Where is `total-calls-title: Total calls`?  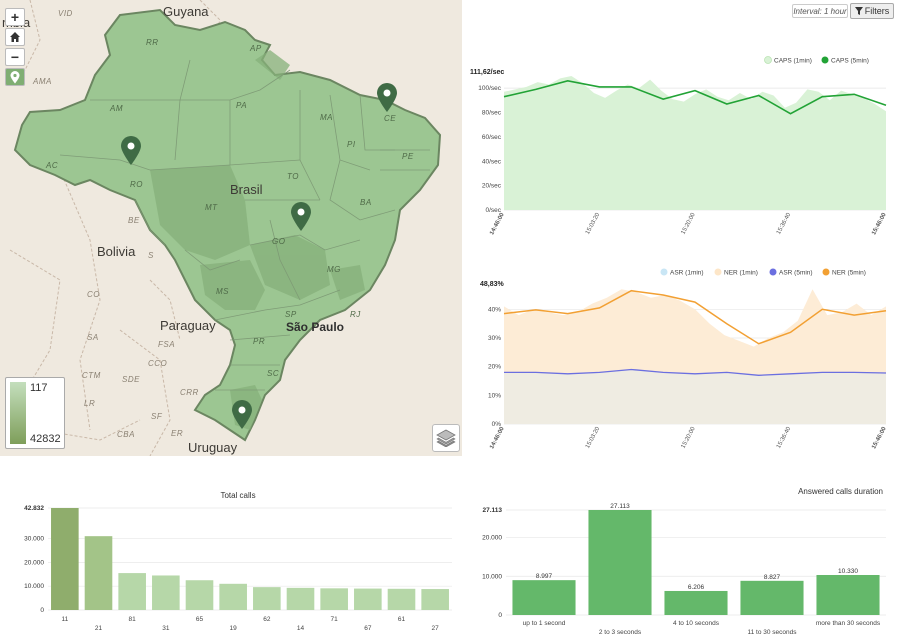 total-calls-title: Total calls is located at coordinates (237, 495).